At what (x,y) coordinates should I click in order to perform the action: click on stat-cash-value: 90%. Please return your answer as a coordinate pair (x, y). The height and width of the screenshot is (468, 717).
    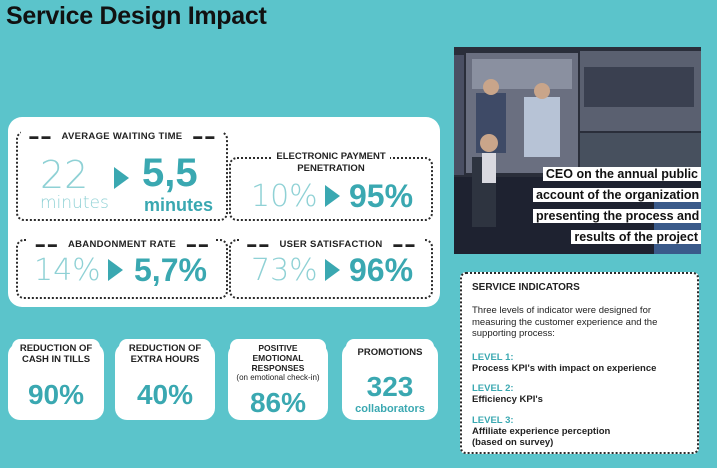
    Looking at the image, I should click on (56, 394).